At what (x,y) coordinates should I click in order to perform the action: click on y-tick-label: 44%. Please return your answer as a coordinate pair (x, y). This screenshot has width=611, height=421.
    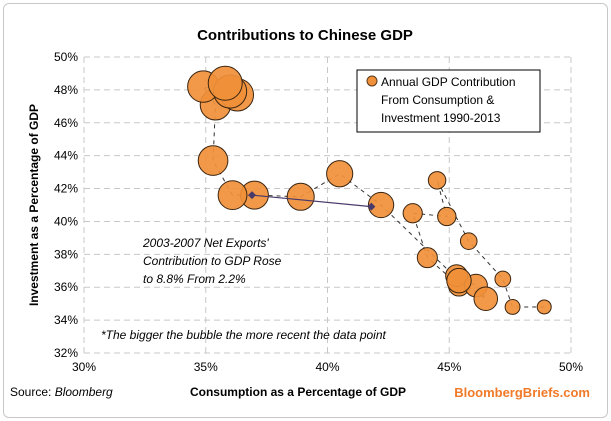
    Looking at the image, I should click on (66, 156).